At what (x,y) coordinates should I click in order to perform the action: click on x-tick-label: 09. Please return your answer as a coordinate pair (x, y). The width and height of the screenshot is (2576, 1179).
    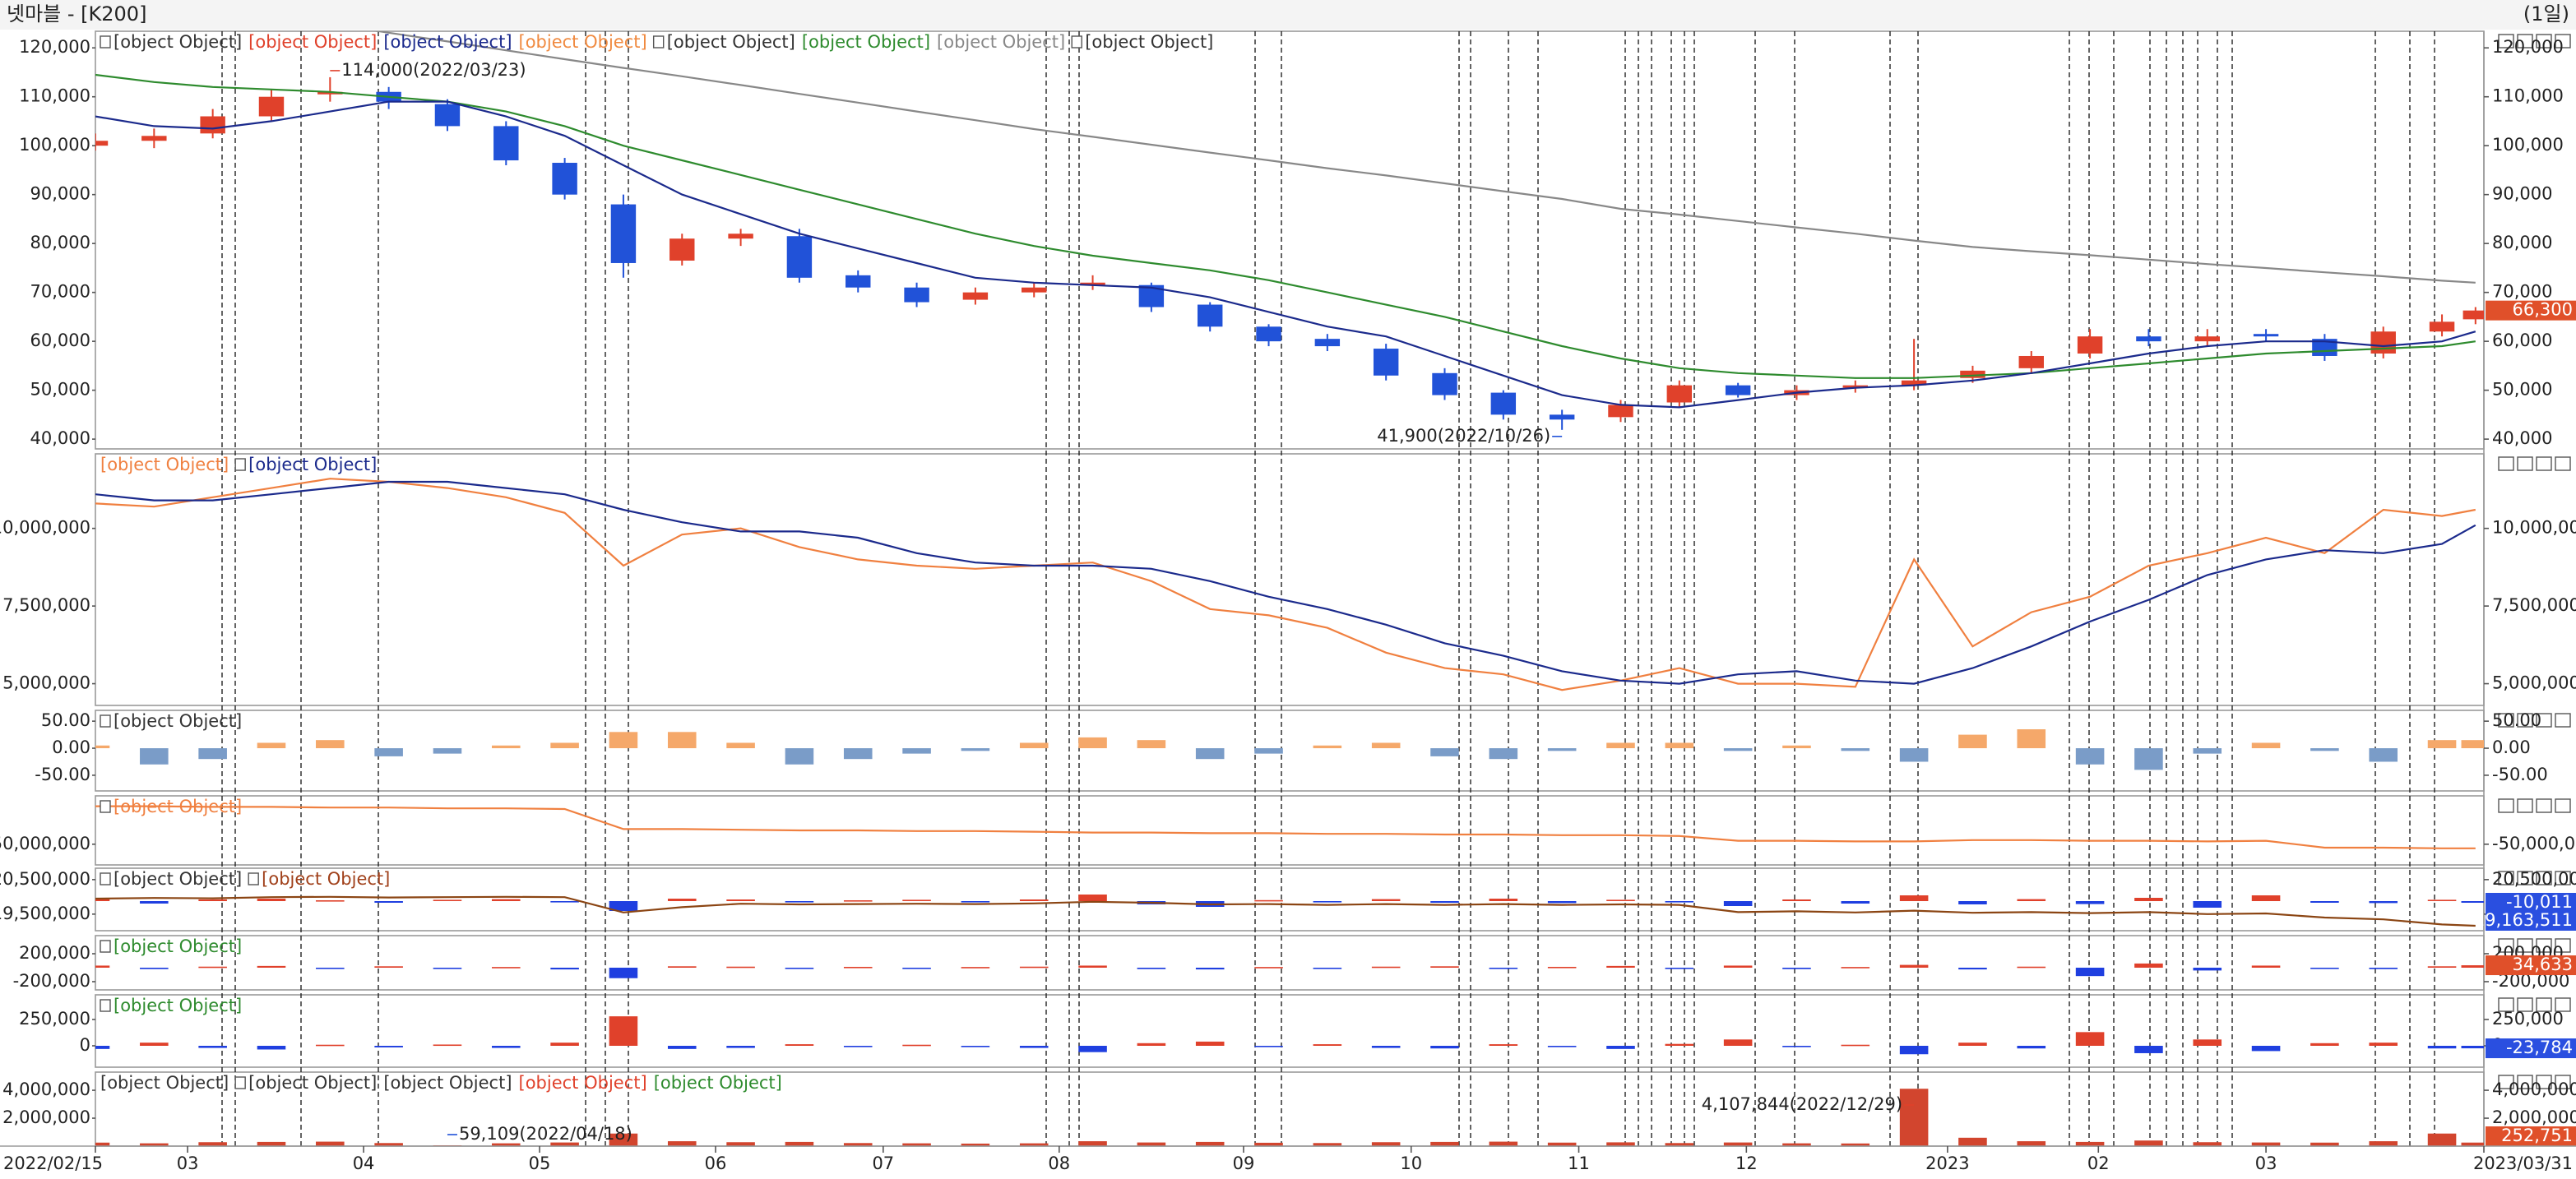
    Looking at the image, I should click on (1244, 1164).